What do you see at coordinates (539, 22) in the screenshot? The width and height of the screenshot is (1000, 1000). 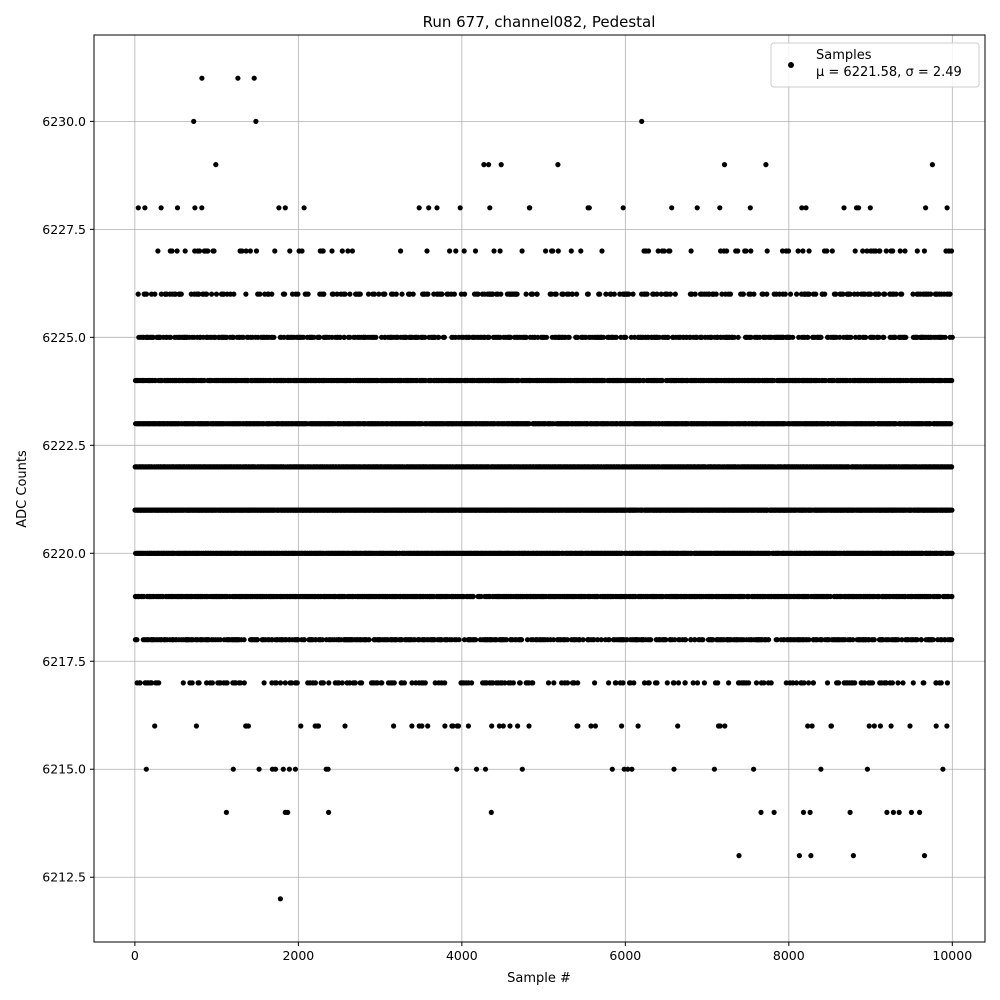 I see `chart-title: Run 677, channel082, Pedestal` at bounding box center [539, 22].